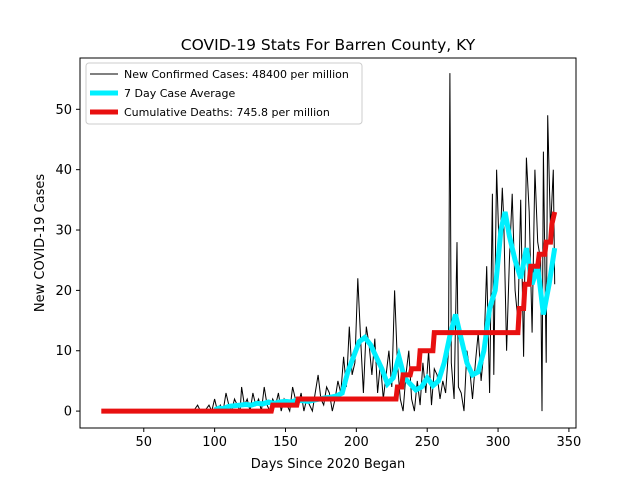 The height and width of the screenshot is (480, 640). What do you see at coordinates (63, 170) in the screenshot?
I see `y-tick-label: 40` at bounding box center [63, 170].